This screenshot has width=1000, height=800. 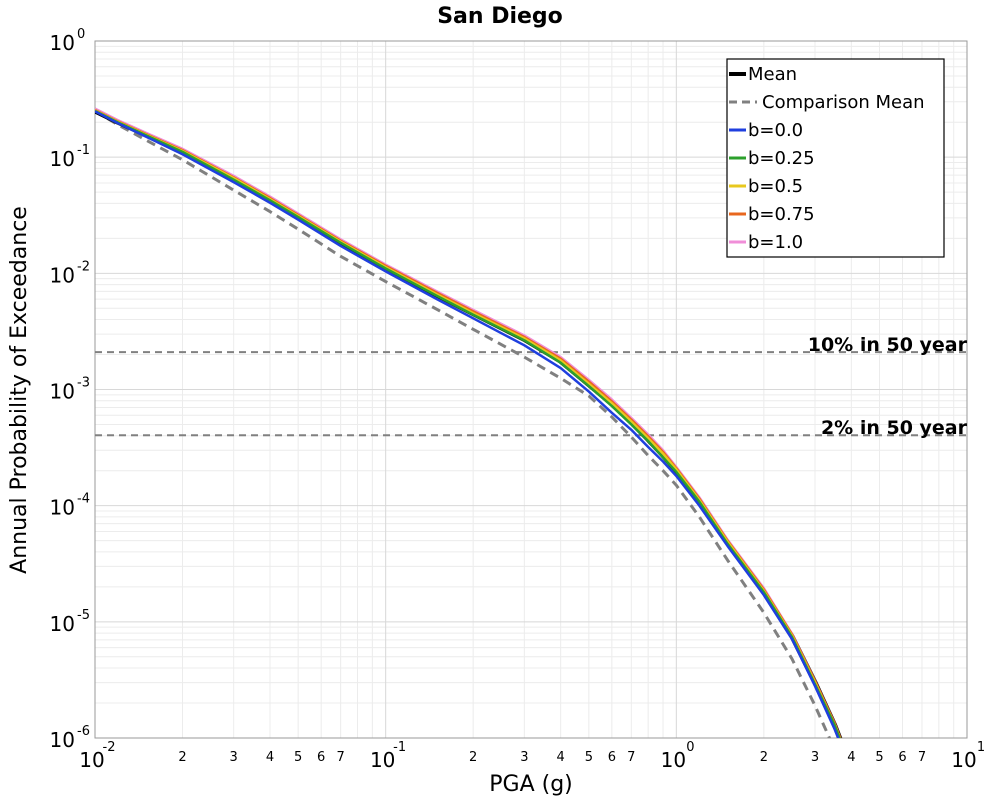 I want to click on x-tick-exponent: 0, so click(x=690, y=747).